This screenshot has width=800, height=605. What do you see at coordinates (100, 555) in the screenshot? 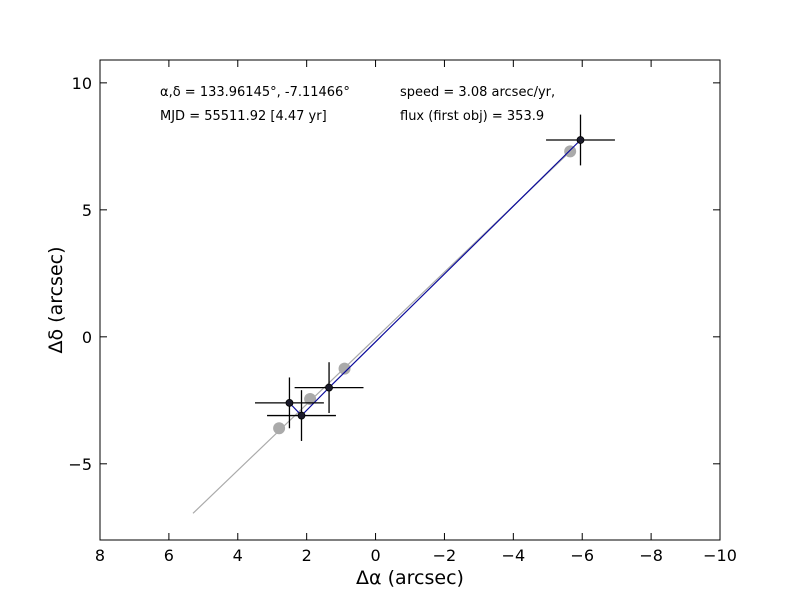
I see `x-tick-label: 8` at bounding box center [100, 555].